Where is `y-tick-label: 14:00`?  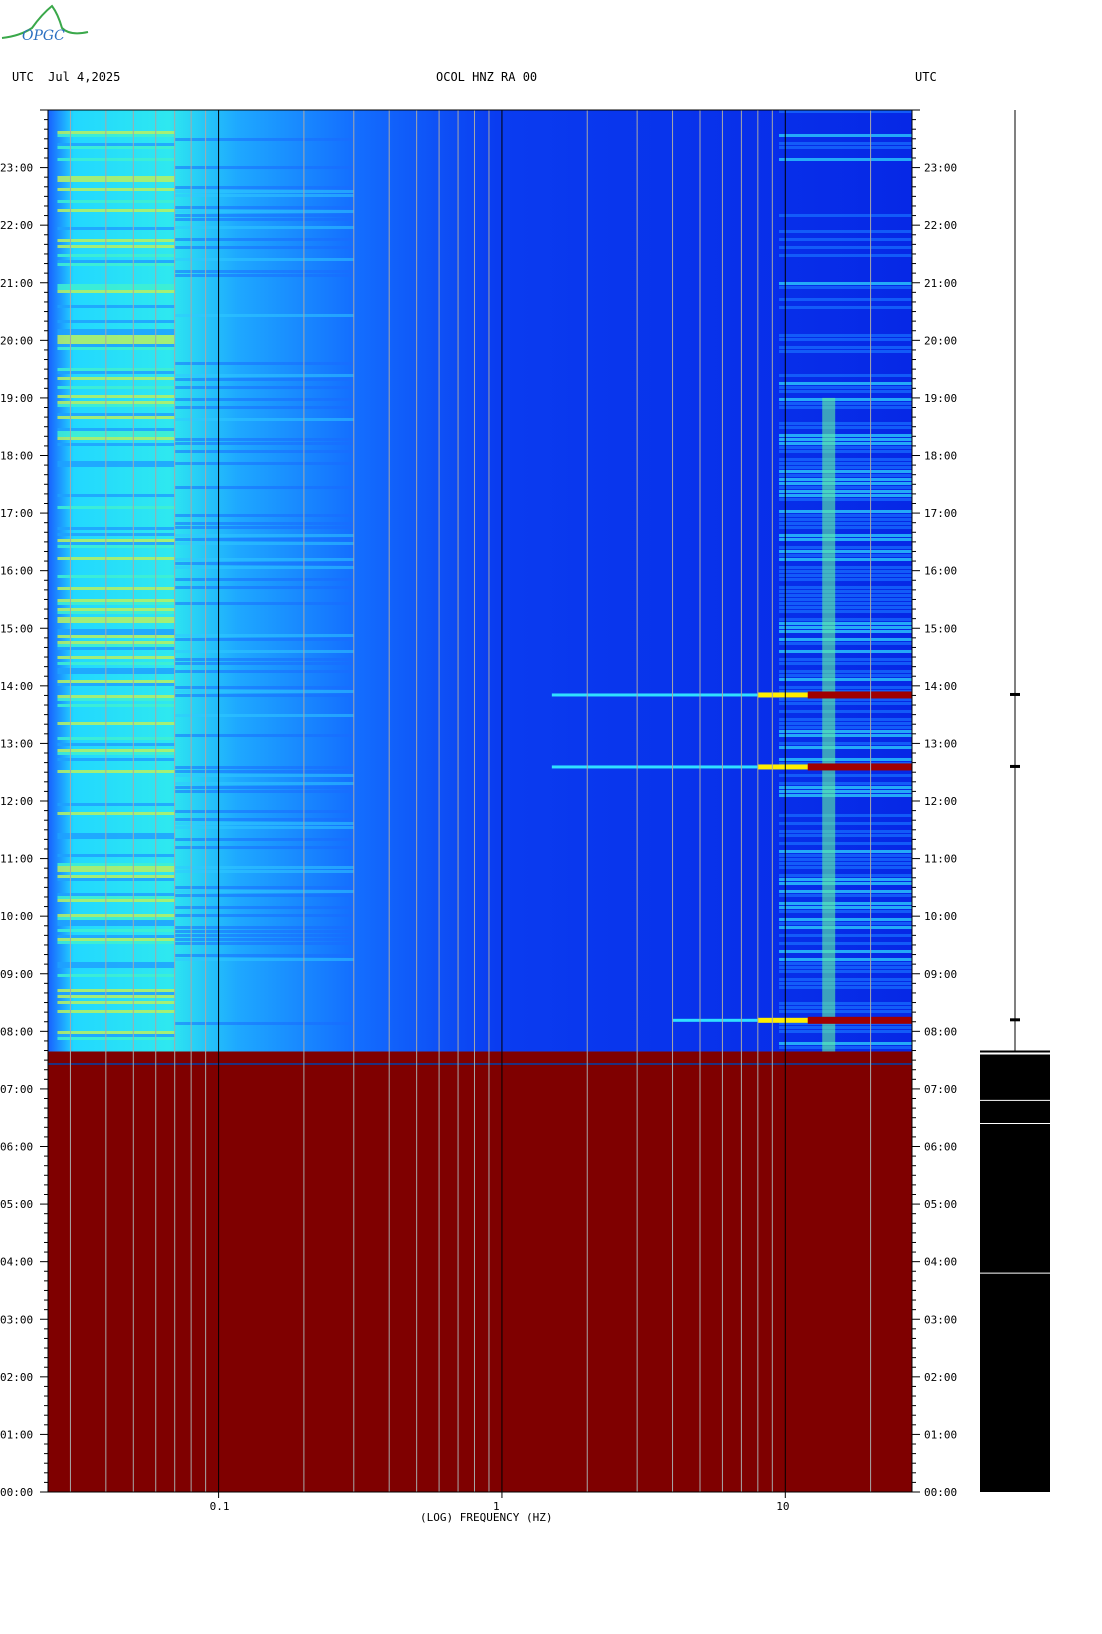
y-tick-label: 14:00 is located at coordinates (940, 686).